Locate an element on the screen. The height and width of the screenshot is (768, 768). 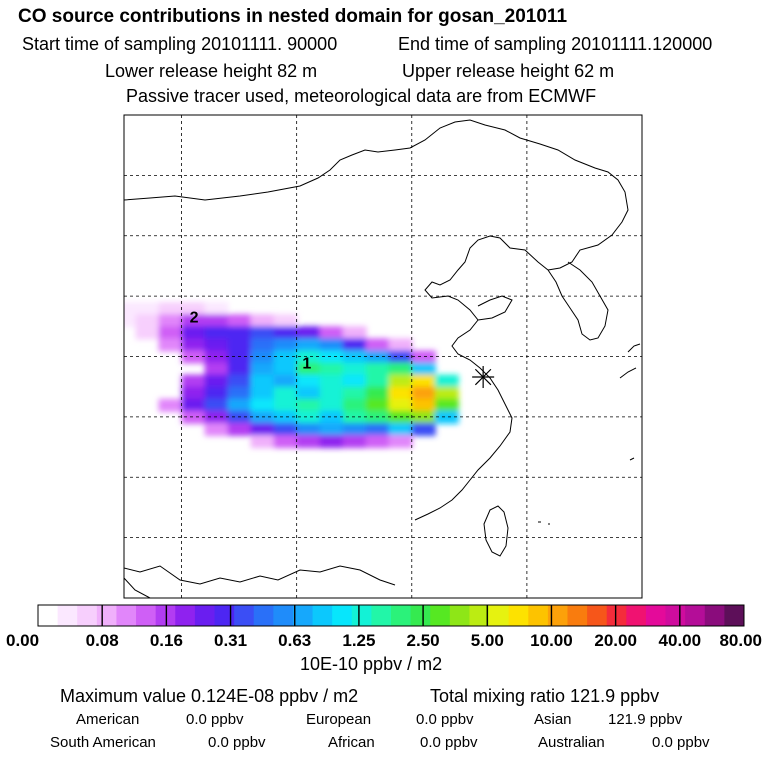
colorbar-tick-label: 0.08 is located at coordinates (102, 640).